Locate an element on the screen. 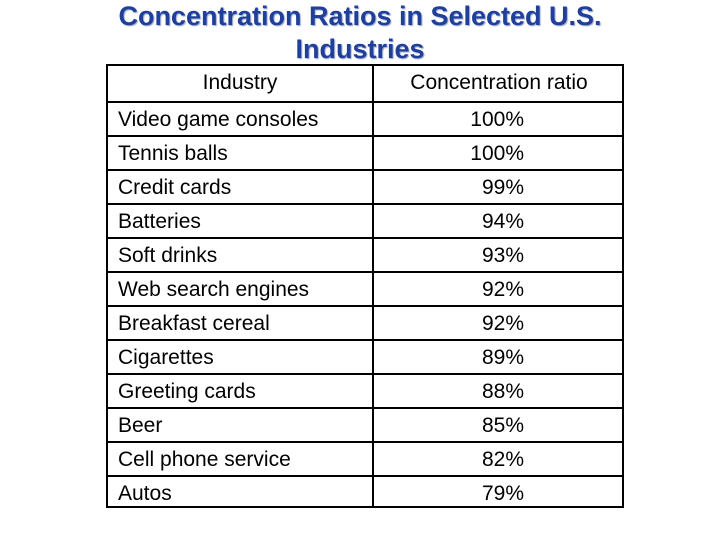  table-row: Beer 85% is located at coordinates (365, 426).